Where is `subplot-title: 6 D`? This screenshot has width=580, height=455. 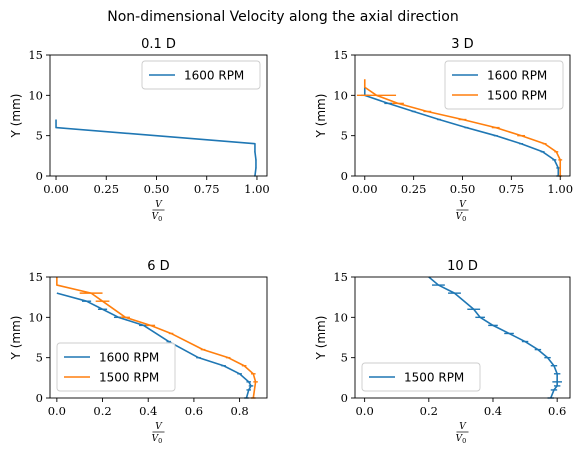
subplot-title: 6 D is located at coordinates (158, 266).